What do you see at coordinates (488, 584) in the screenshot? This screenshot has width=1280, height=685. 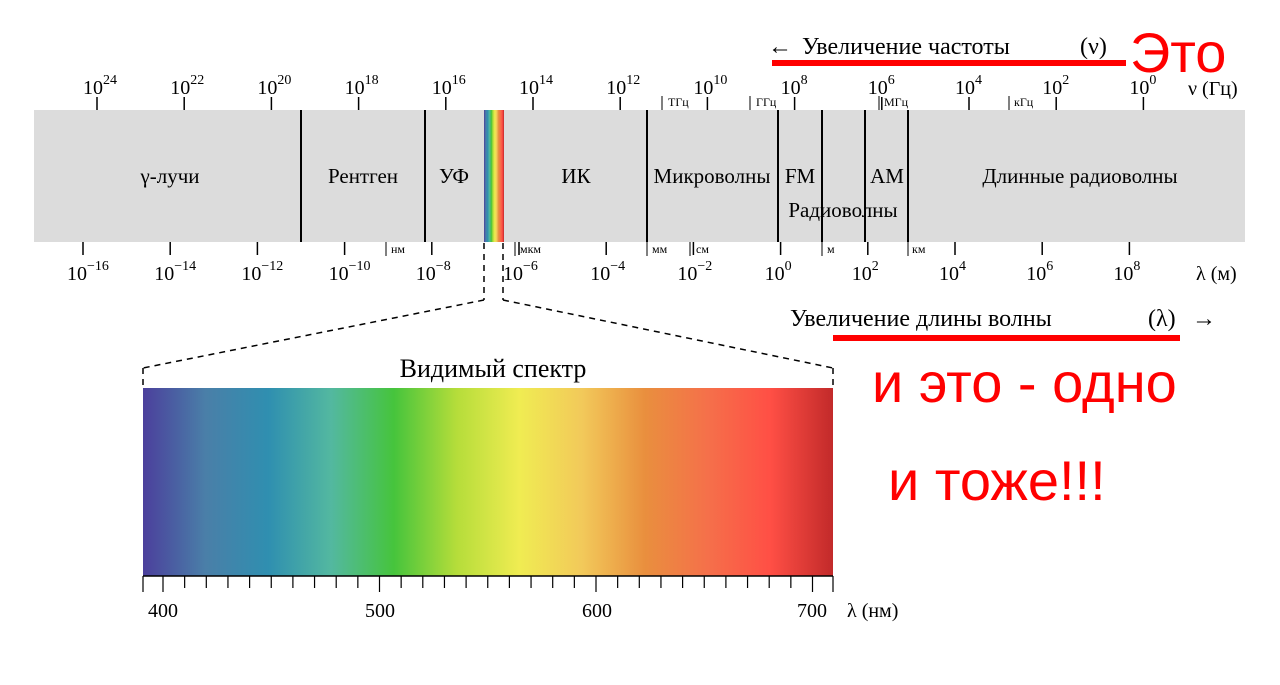 I see `visible-ticks` at bounding box center [488, 584].